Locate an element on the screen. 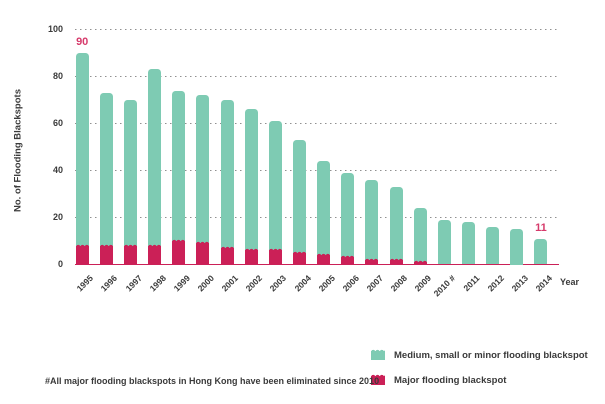 The height and width of the screenshot is (404, 605). medium-swatch-rect is located at coordinates (378, 356).